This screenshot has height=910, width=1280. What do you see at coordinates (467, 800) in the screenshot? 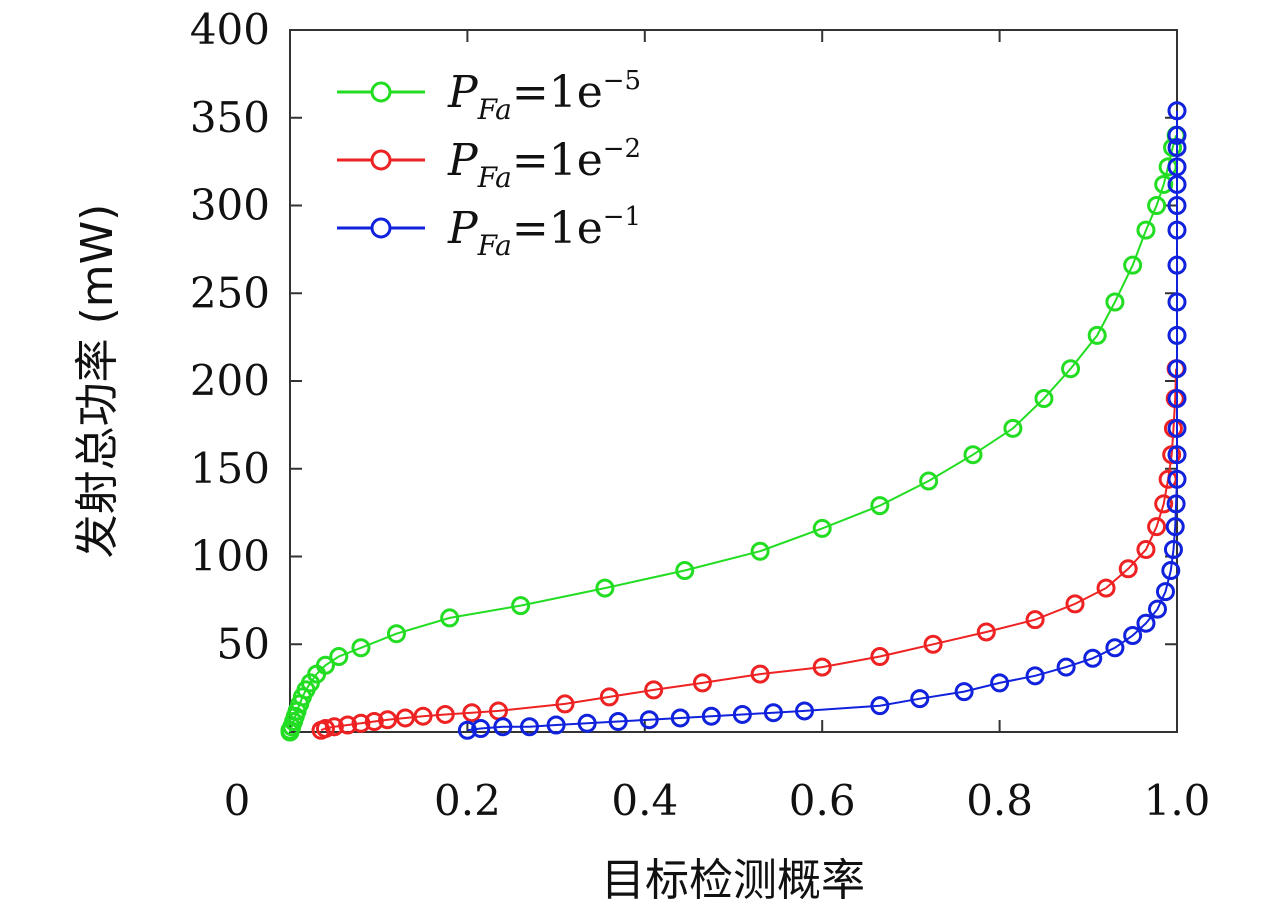
I see `x-tick-label: 0.2` at bounding box center [467, 800].